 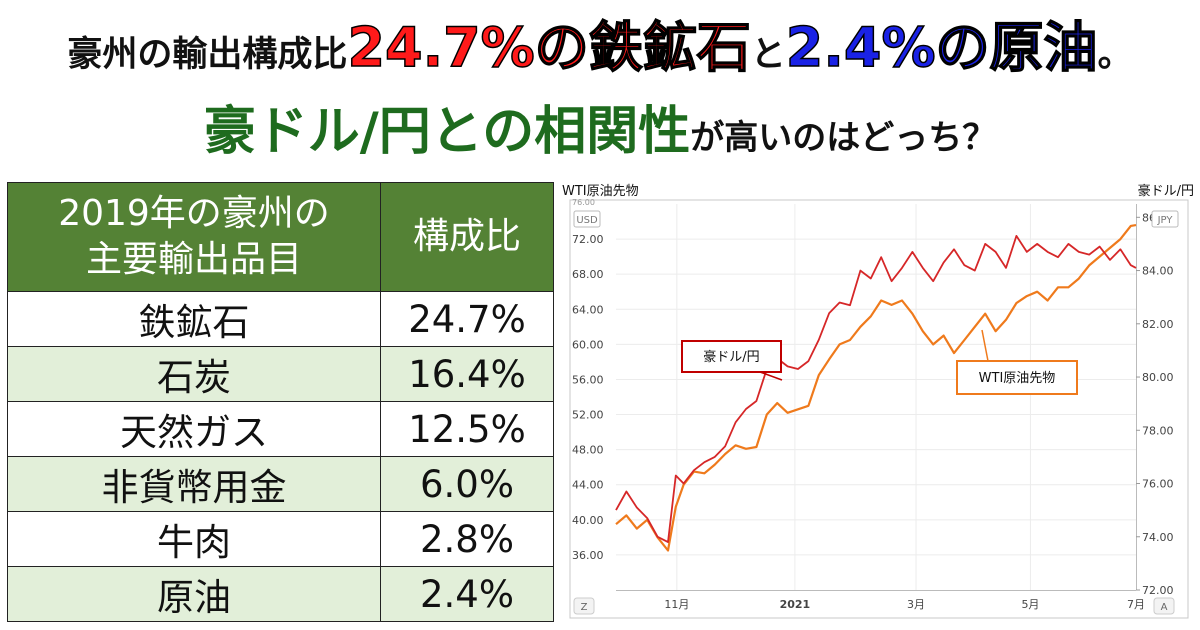 What do you see at coordinates (1115, 55) in the screenshot?
I see `headline-period: 。` at bounding box center [1115, 55].